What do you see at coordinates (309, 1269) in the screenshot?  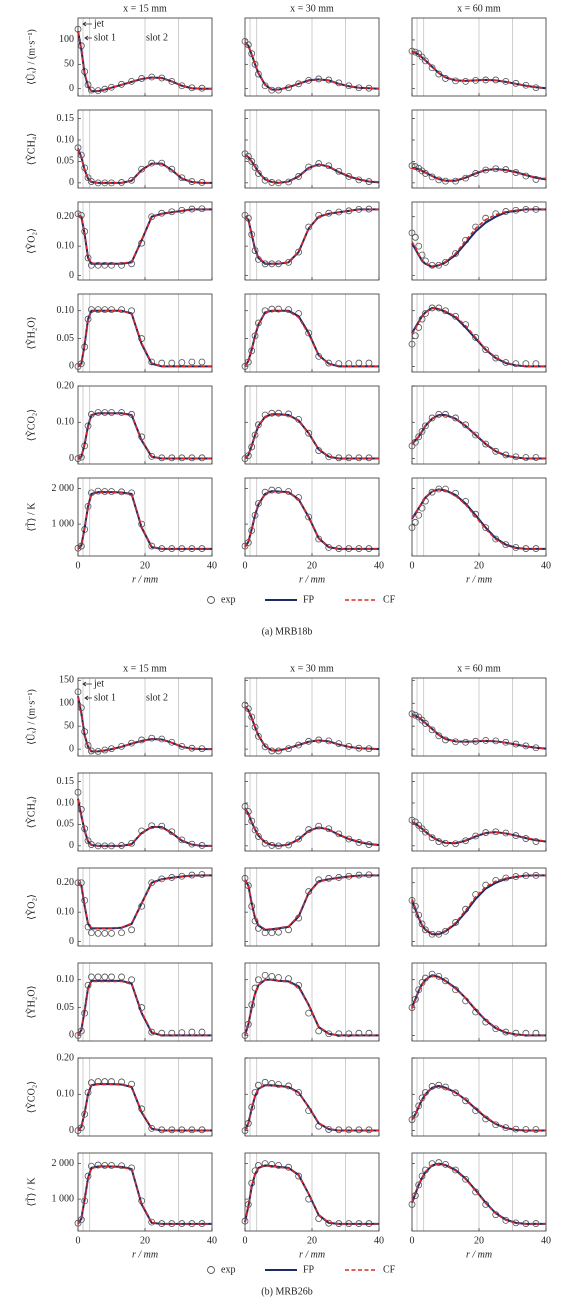 I see `legend-label: FP` at bounding box center [309, 1269].